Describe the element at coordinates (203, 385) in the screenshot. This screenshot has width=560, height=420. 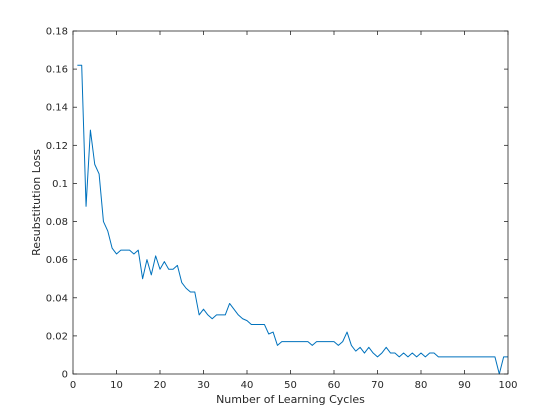
I see `x-tick-label: 30` at that location.